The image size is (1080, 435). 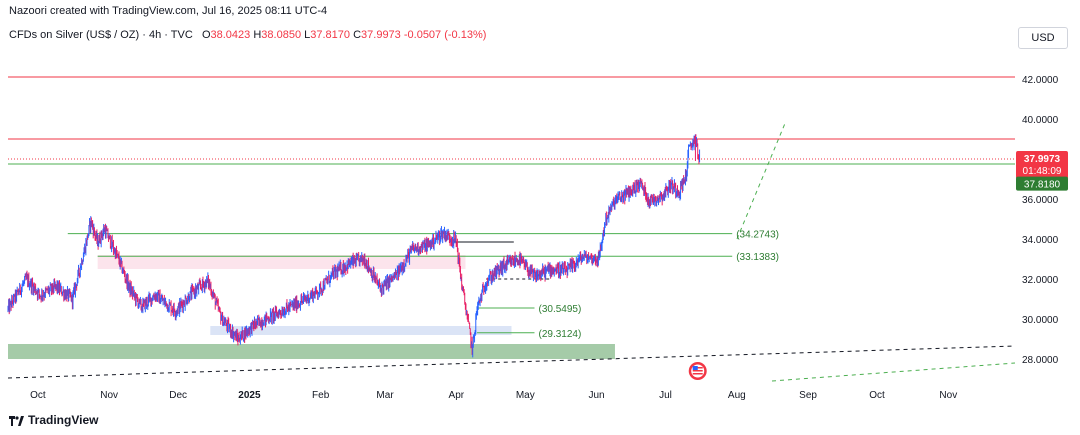 What do you see at coordinates (1043, 38) in the screenshot?
I see `currency-button: USD` at bounding box center [1043, 38].